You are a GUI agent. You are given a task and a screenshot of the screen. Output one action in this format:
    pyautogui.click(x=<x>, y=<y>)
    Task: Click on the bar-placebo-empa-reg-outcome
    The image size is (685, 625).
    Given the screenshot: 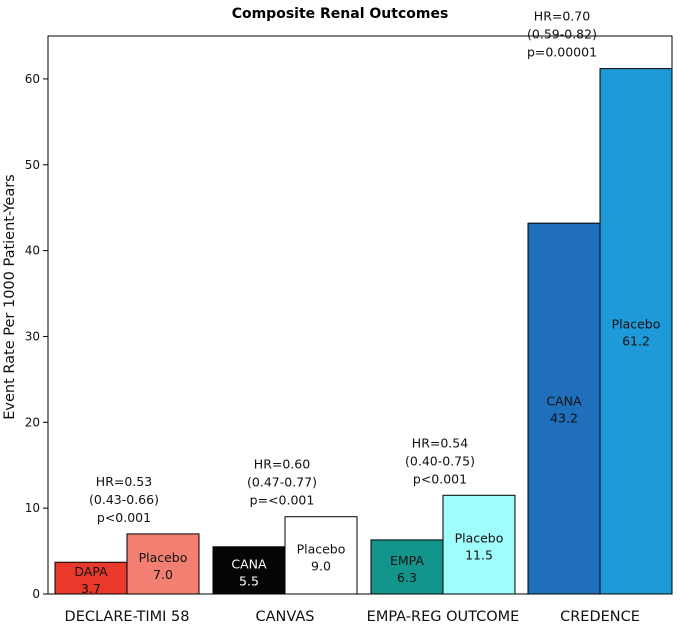 What is the action you would take?
    pyautogui.click(x=479, y=544)
    